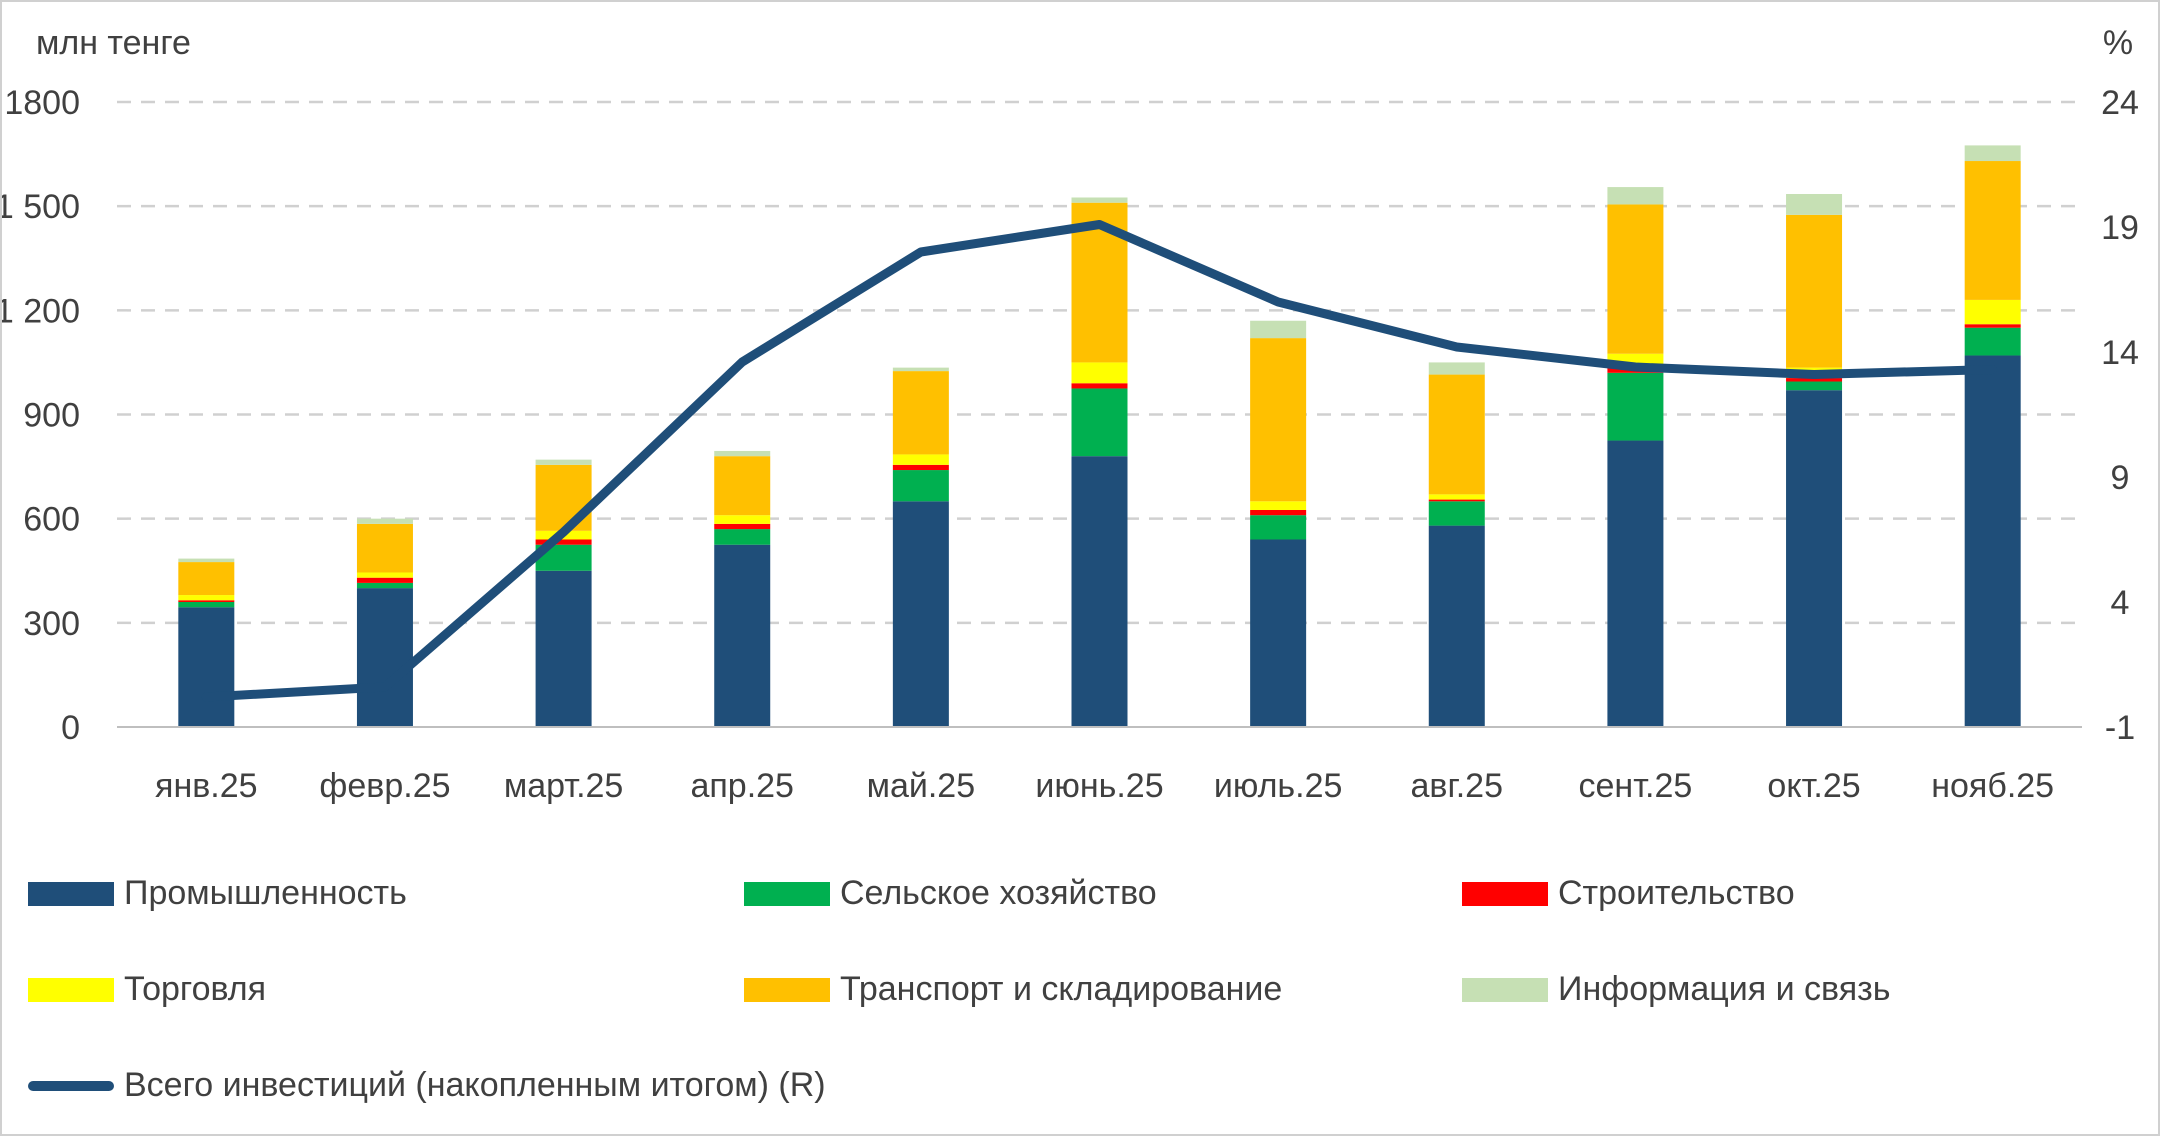  What do you see at coordinates (1676, 893) in the screenshot?
I see `legend-label-construction: Строительство` at bounding box center [1676, 893].